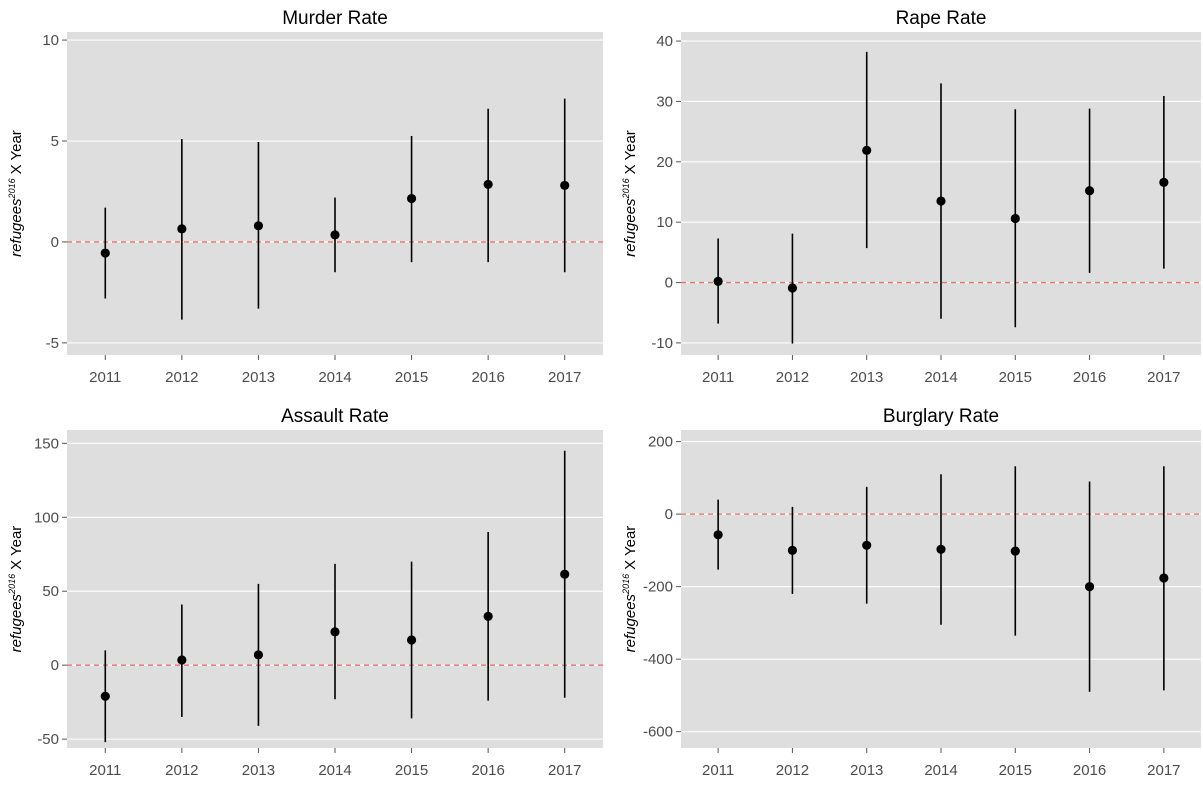 Image resolution: width=1203 pixels, height=792 pixels. What do you see at coordinates (664, 162) in the screenshot?
I see `y-tick-label: 20` at bounding box center [664, 162].